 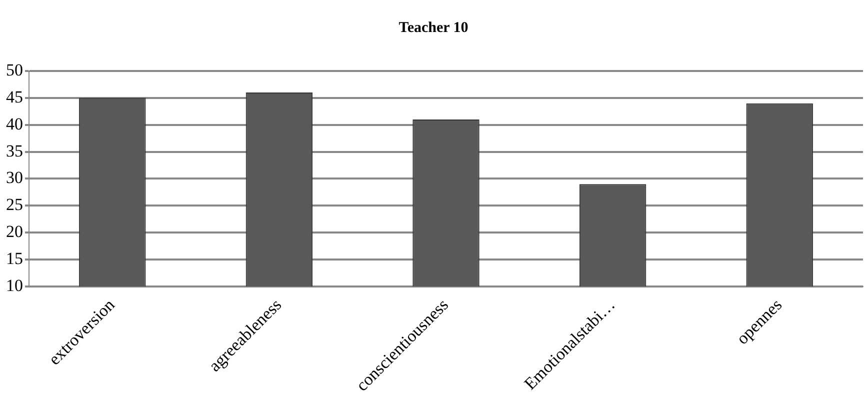 What do you see at coordinates (433, 28) in the screenshot?
I see `chart-title: Teacher 10` at bounding box center [433, 28].